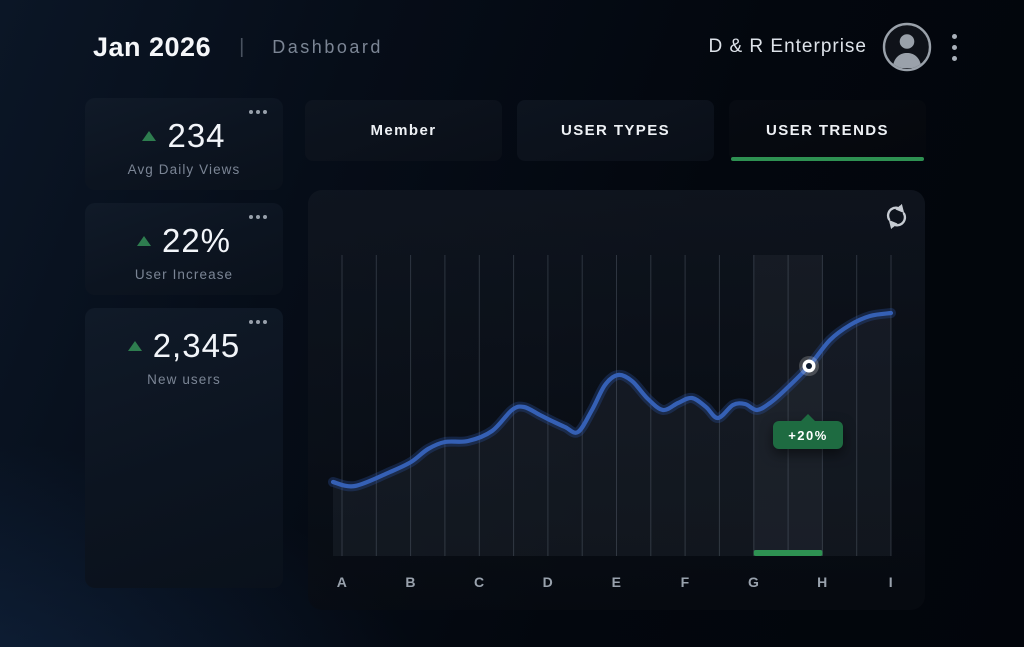  I want to click on tab-label: Member, so click(403, 130).